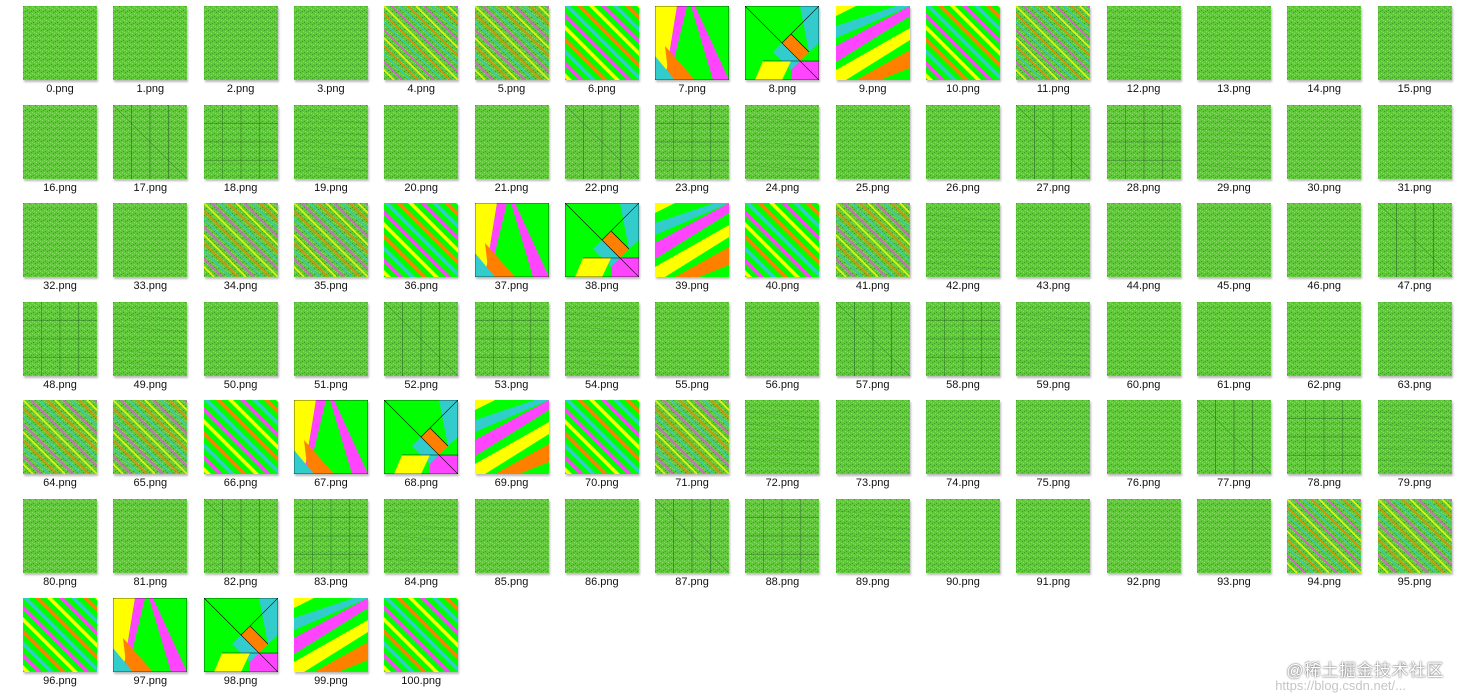 The image size is (1462, 699). I want to click on file-item: 61.png, so click(1234, 346).